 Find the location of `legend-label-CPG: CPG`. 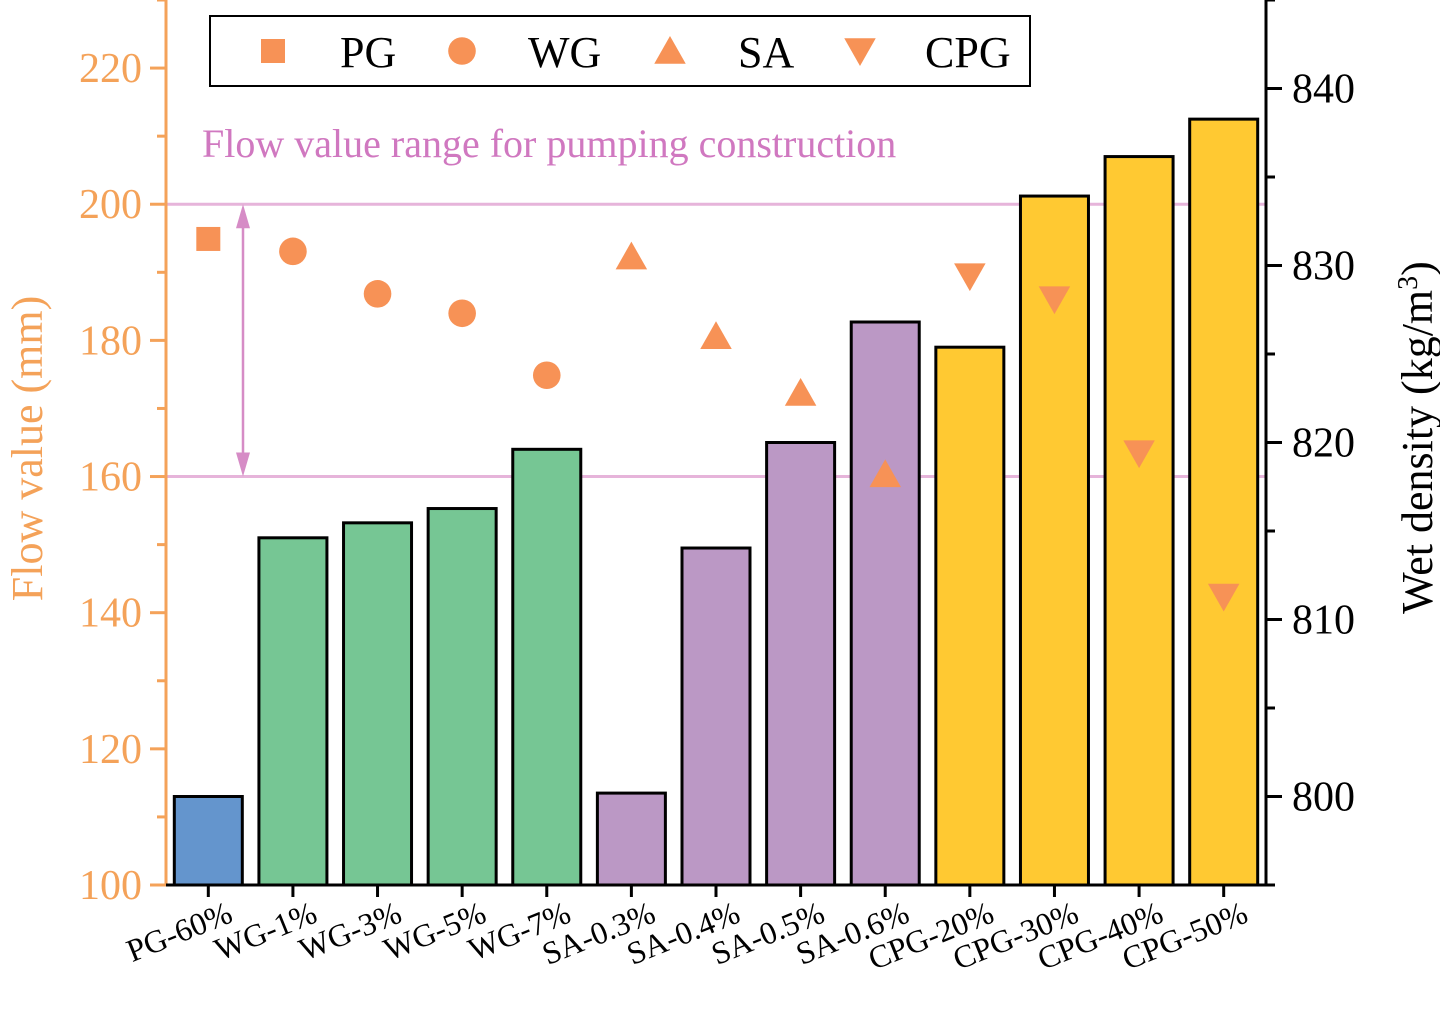

legend-label-CPG: CPG is located at coordinates (968, 52).